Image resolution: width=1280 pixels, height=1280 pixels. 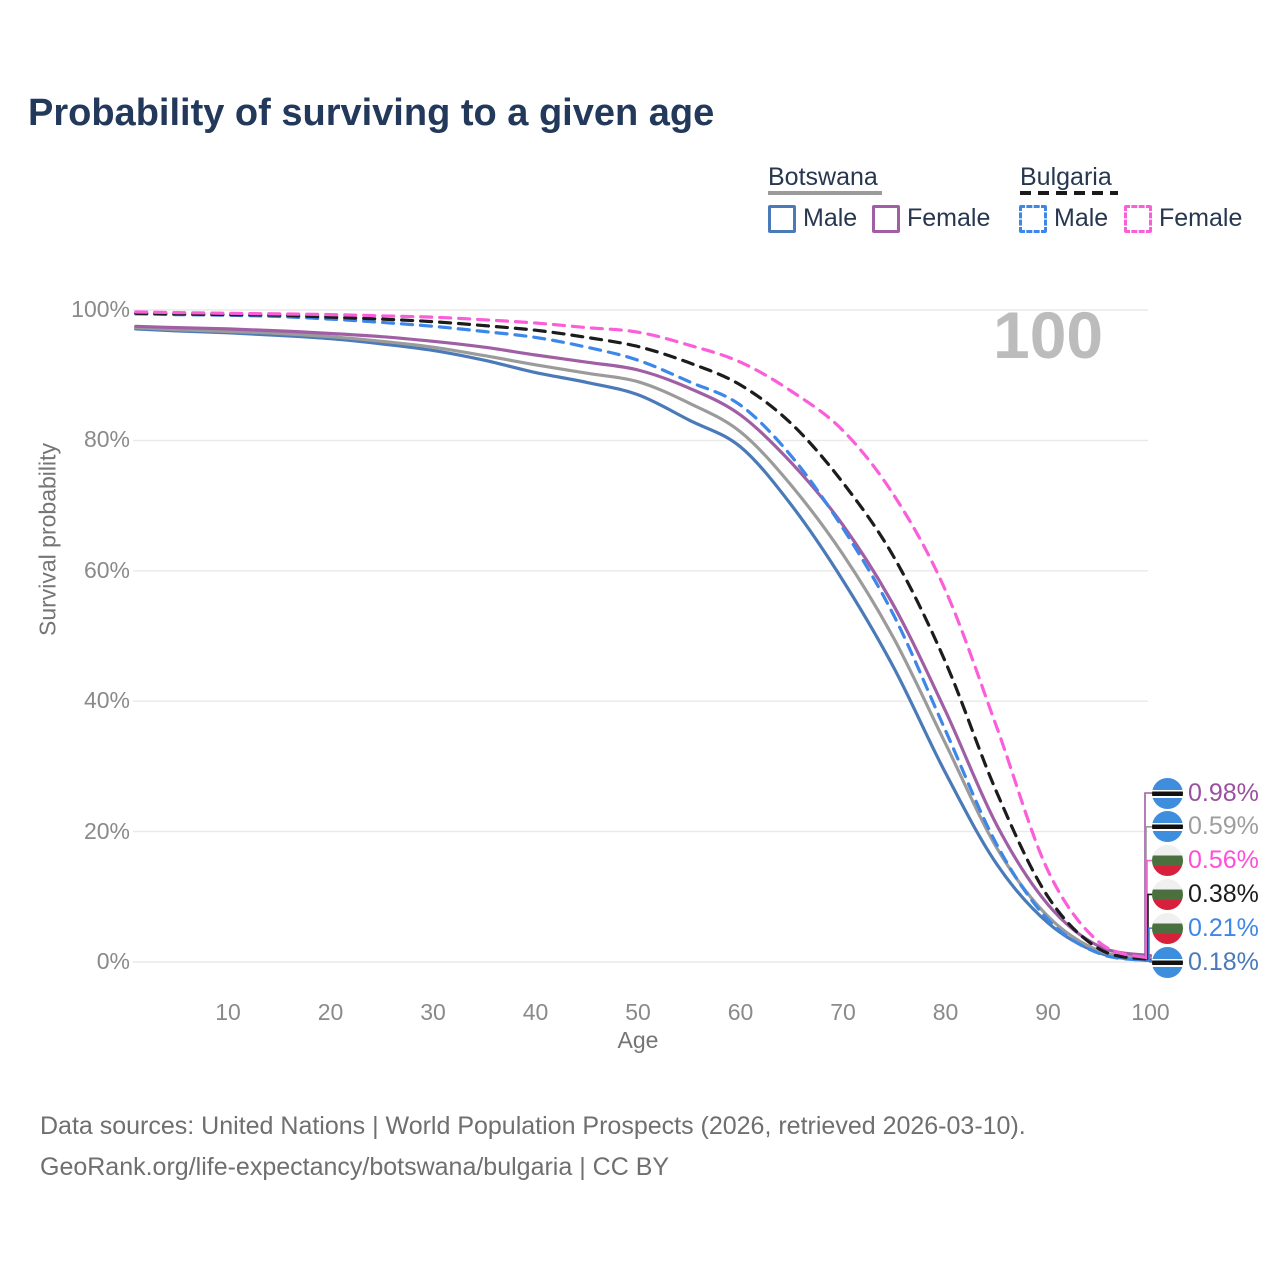 What do you see at coordinates (1138, 218) in the screenshot?
I see `bulgaria-female-checkbox-icon` at bounding box center [1138, 218].